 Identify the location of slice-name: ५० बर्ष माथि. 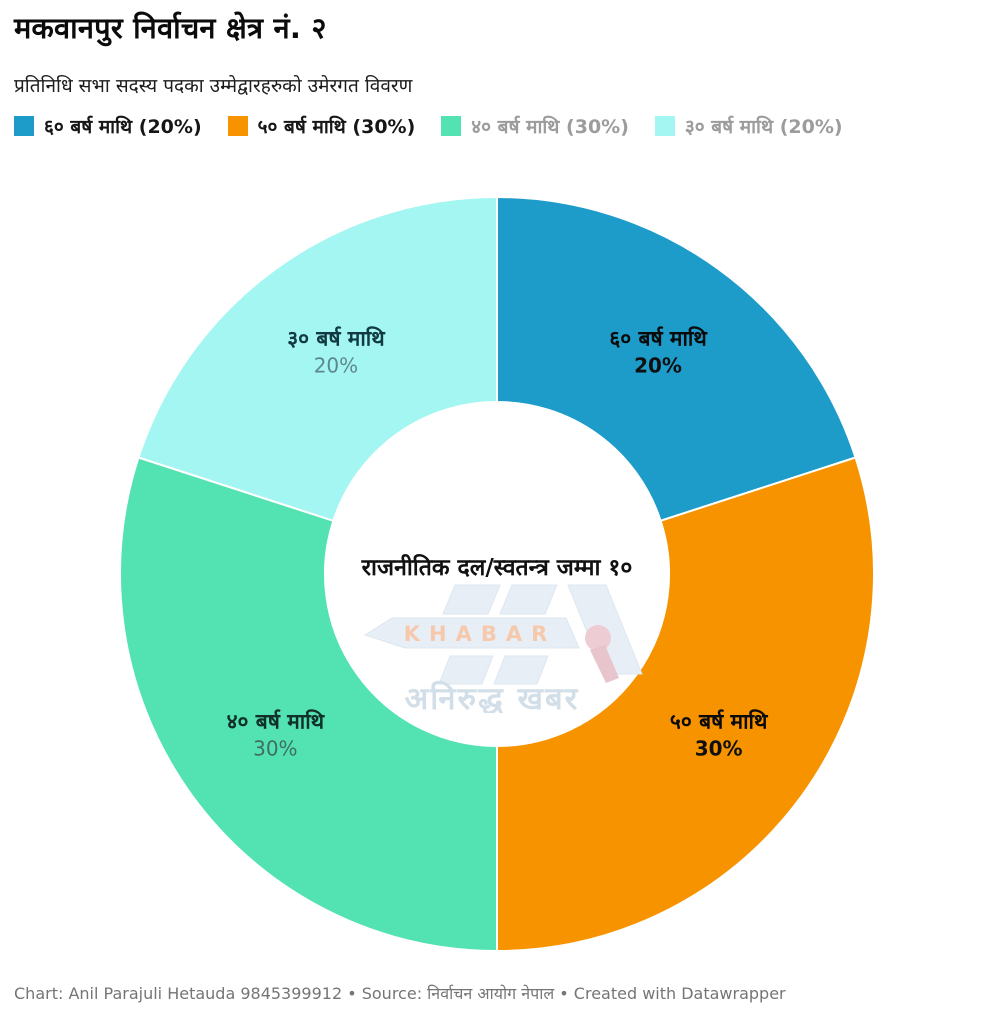
(718, 721).